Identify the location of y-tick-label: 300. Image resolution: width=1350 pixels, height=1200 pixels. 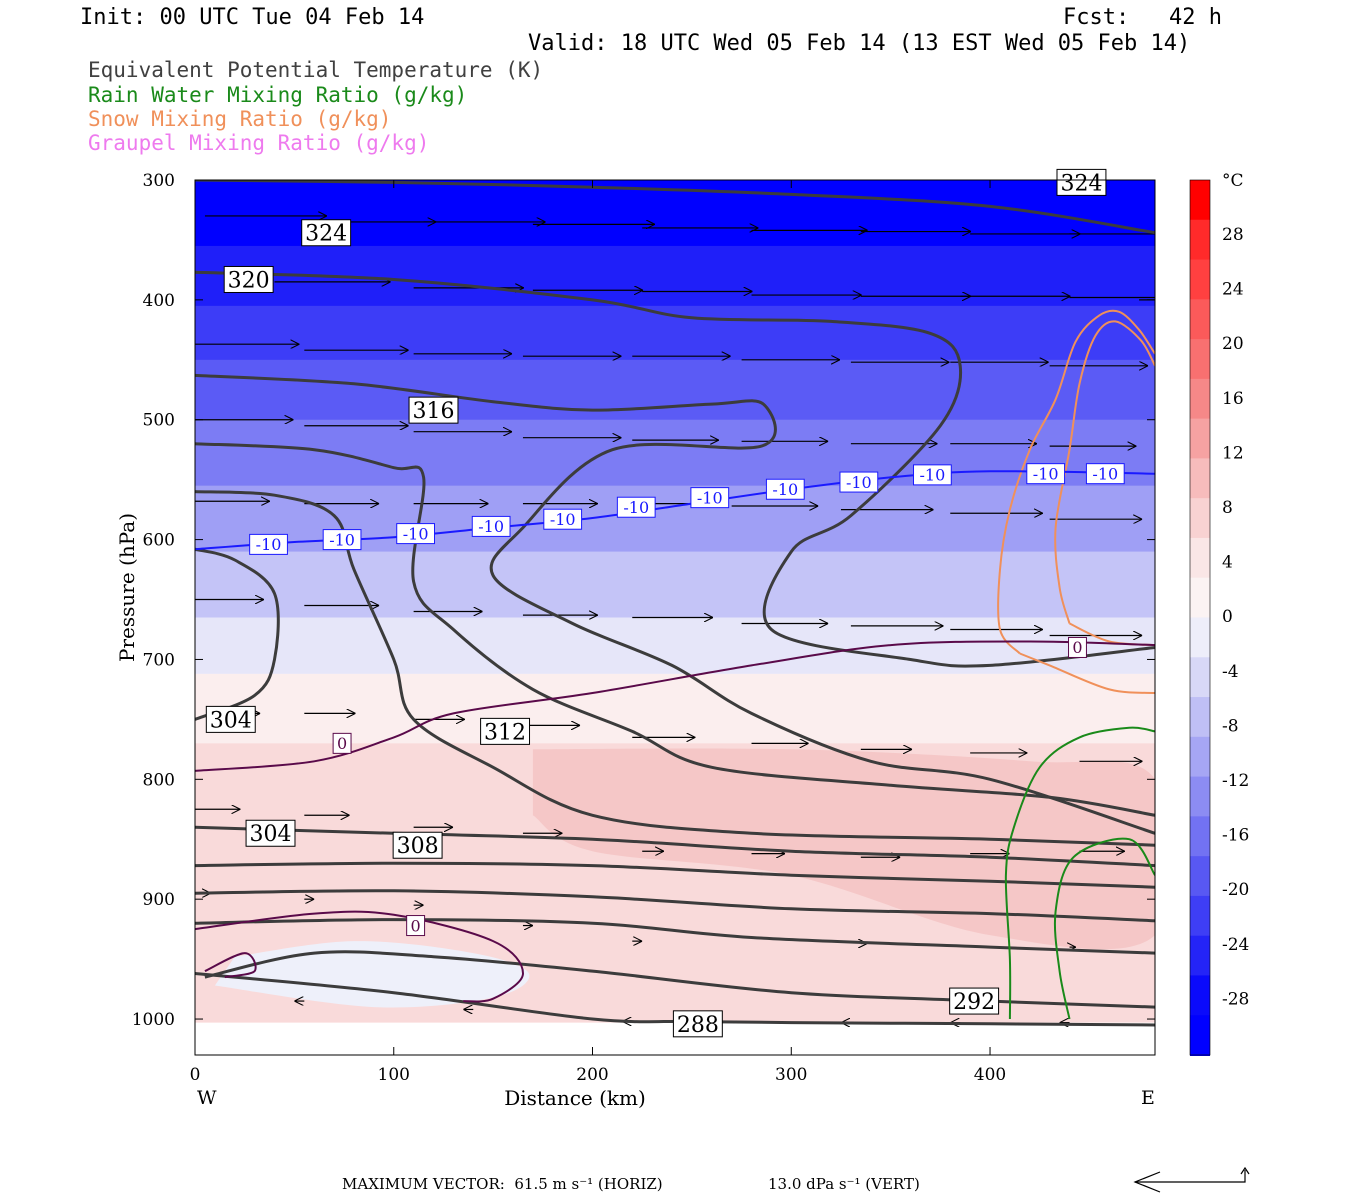
(159, 181).